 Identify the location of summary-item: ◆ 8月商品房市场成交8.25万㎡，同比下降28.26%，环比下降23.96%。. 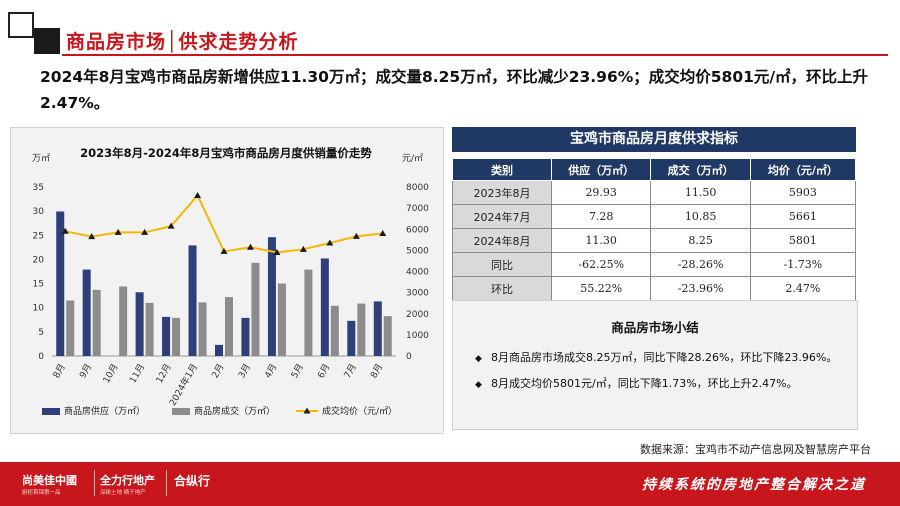
(660, 357).